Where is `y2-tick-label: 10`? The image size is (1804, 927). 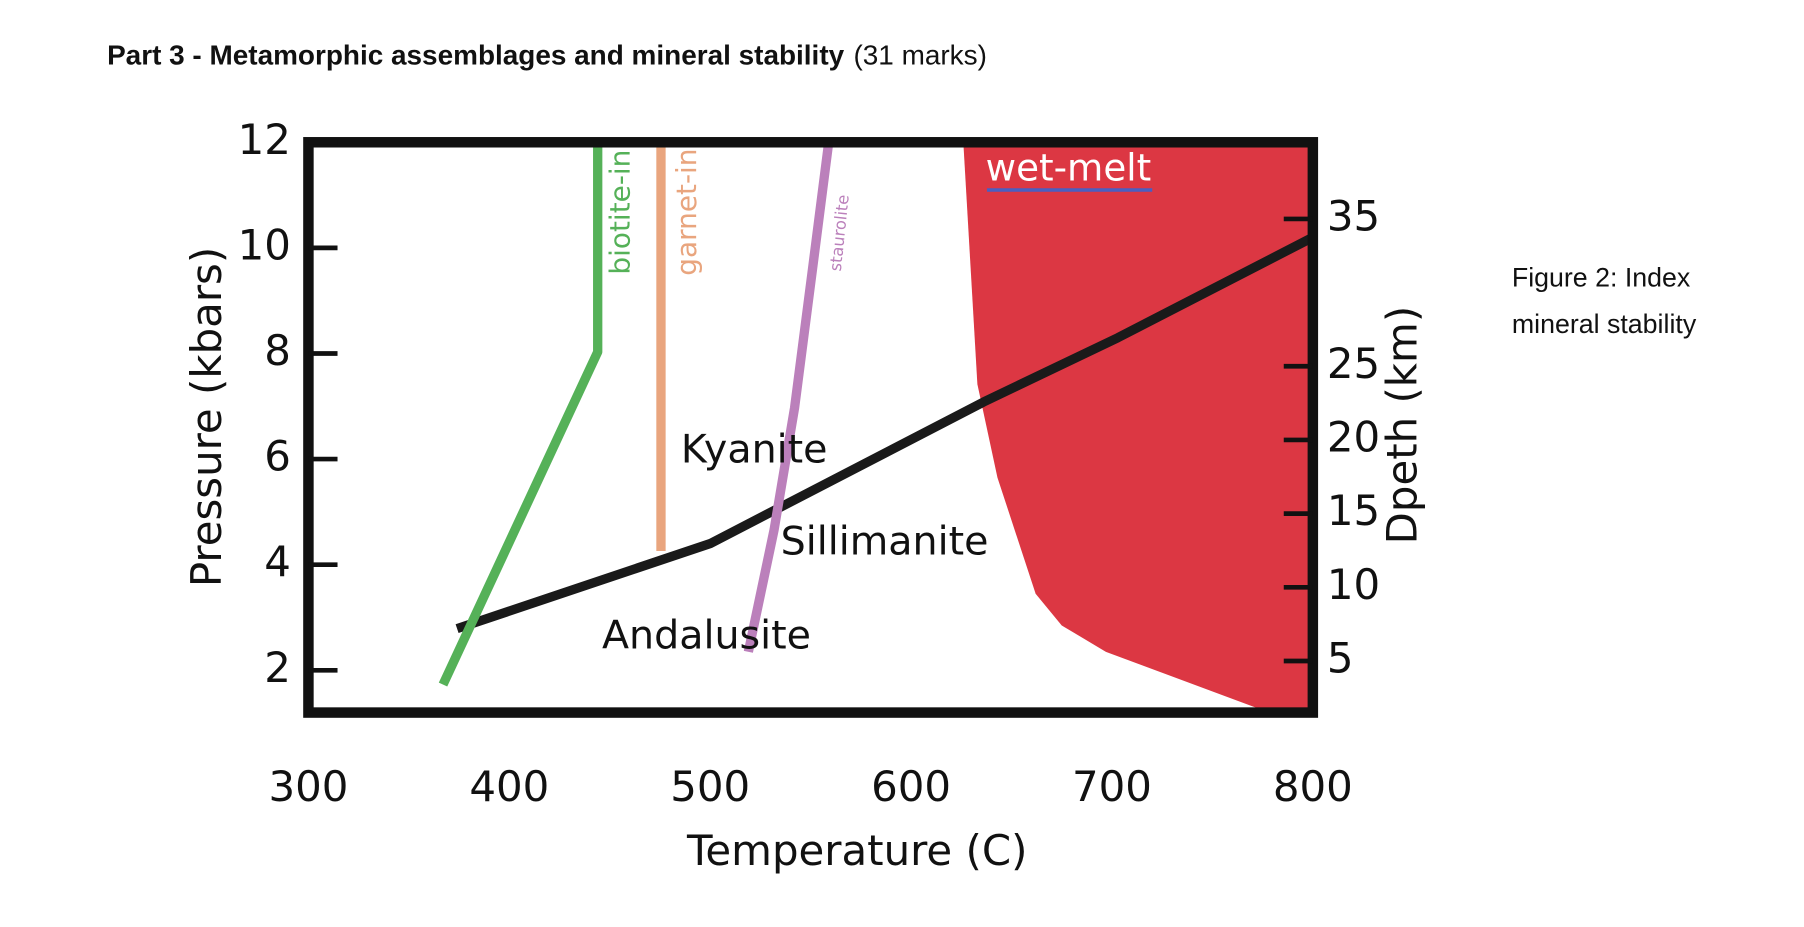
y2-tick-label: 10 is located at coordinates (1353, 584).